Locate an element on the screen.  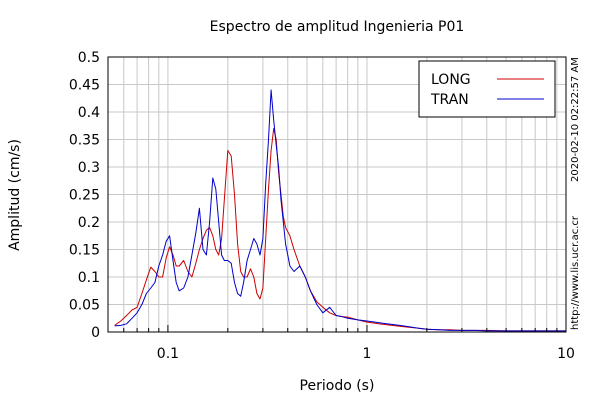
y-tick-label: 0.2 is located at coordinates (89, 223).